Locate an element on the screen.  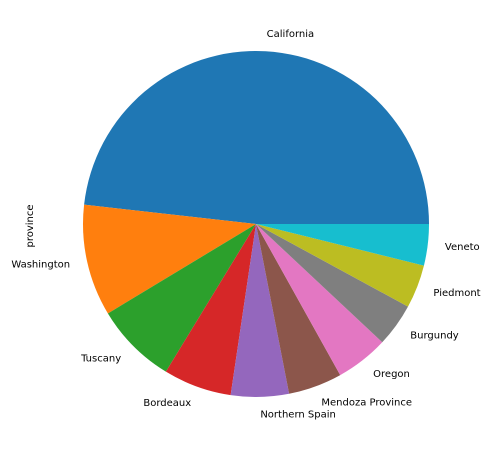
pie-label-veneto: Veneto is located at coordinates (462, 247).